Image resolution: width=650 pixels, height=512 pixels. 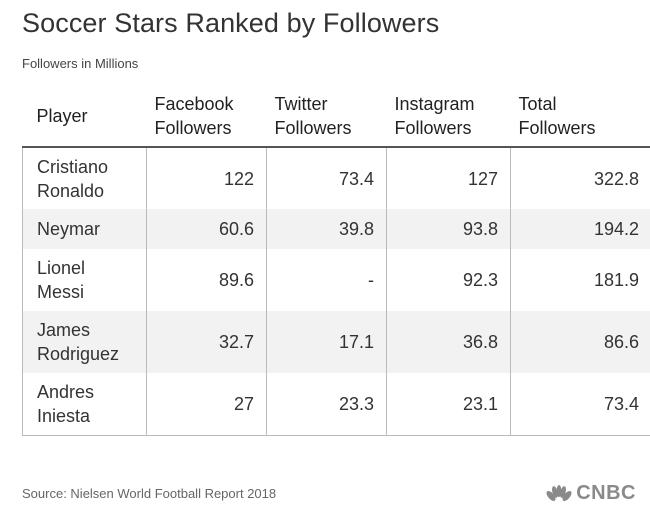 I want to click on facebook-value-cell: 32.7, so click(x=206, y=342).